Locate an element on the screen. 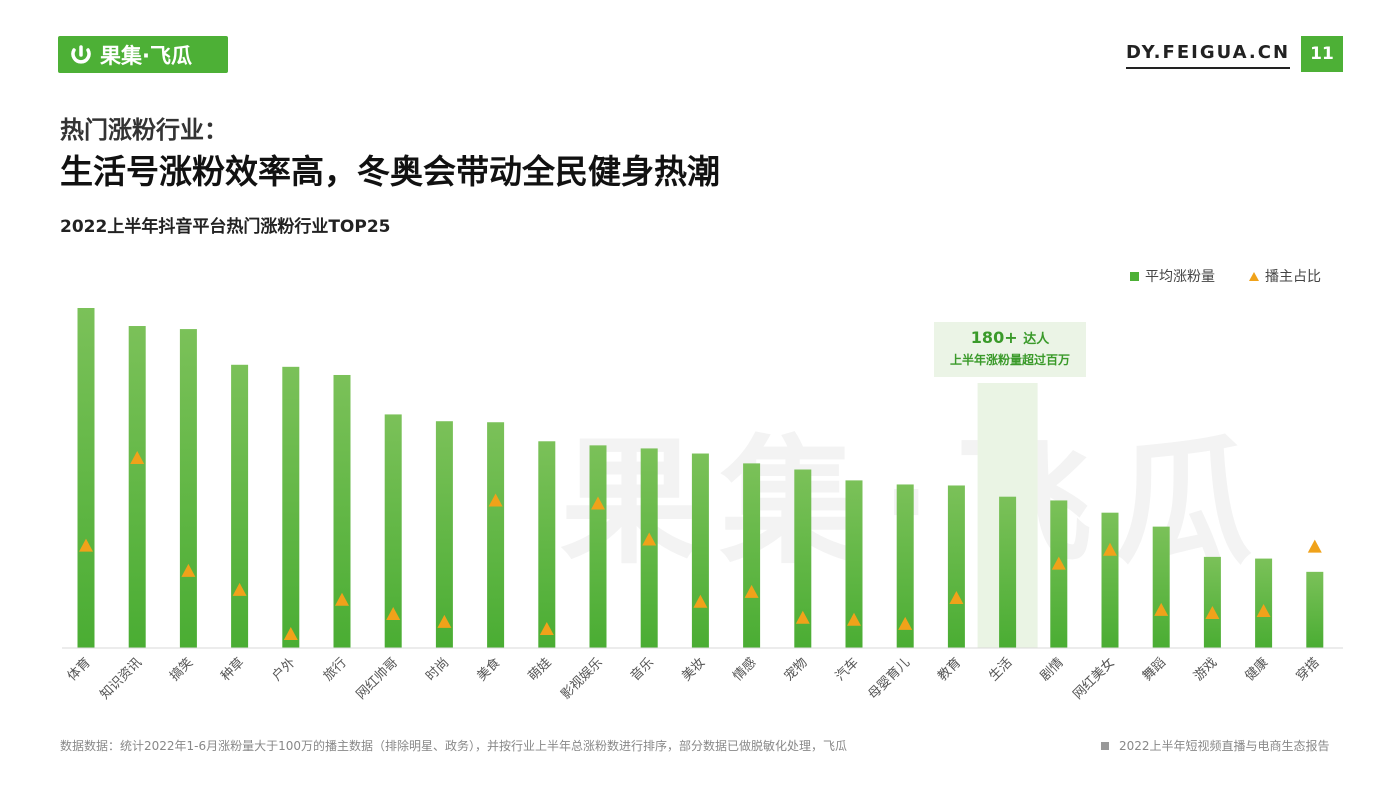 The width and height of the screenshot is (1400, 788). x-tick-label: 时尚 is located at coordinates (437, 669).